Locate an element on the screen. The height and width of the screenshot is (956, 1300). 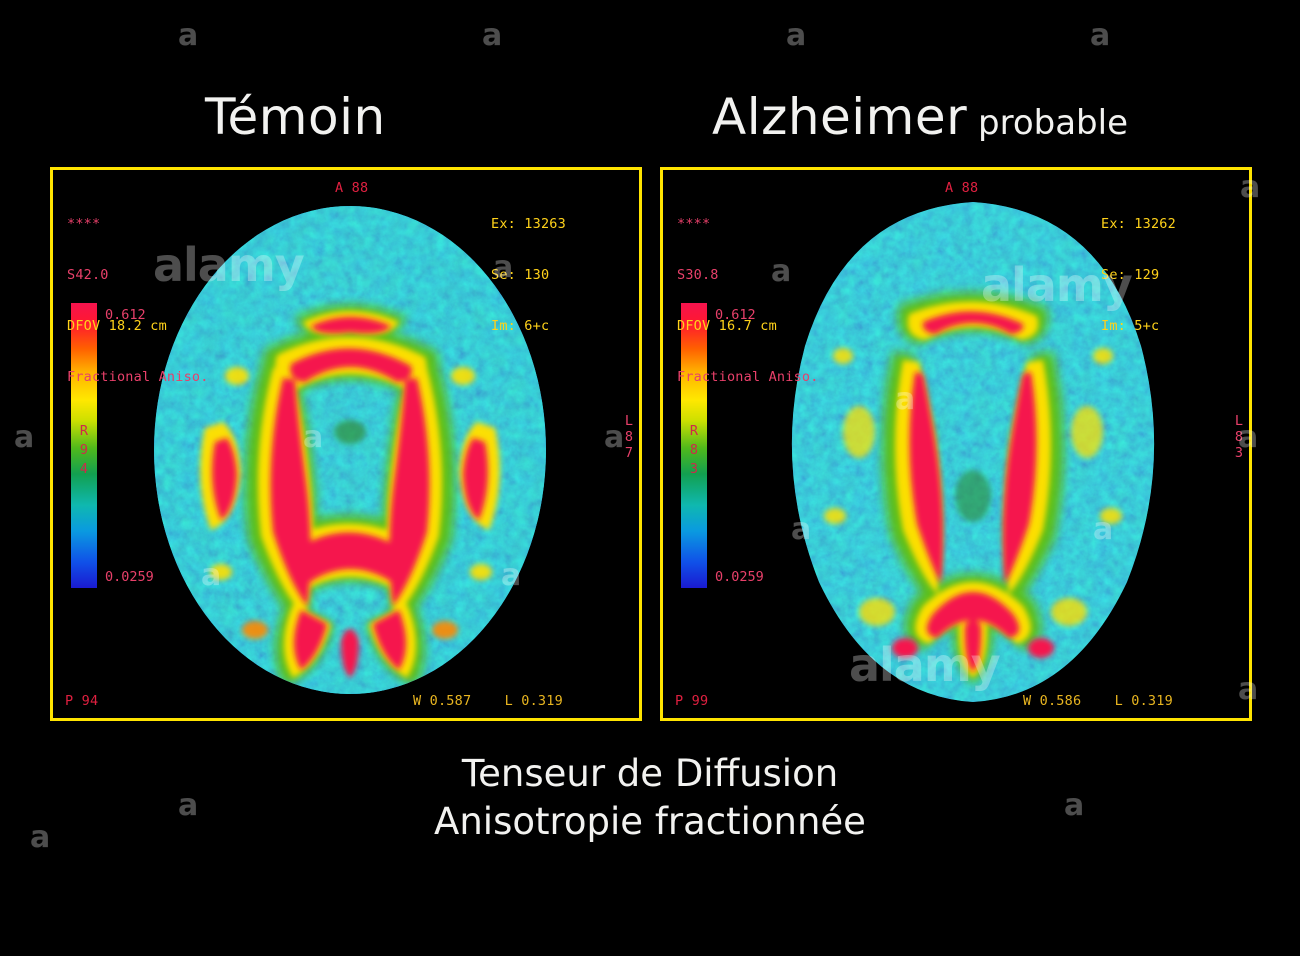
orientation-left-letter-alzheimer: L is located at coordinates (1238, 421).